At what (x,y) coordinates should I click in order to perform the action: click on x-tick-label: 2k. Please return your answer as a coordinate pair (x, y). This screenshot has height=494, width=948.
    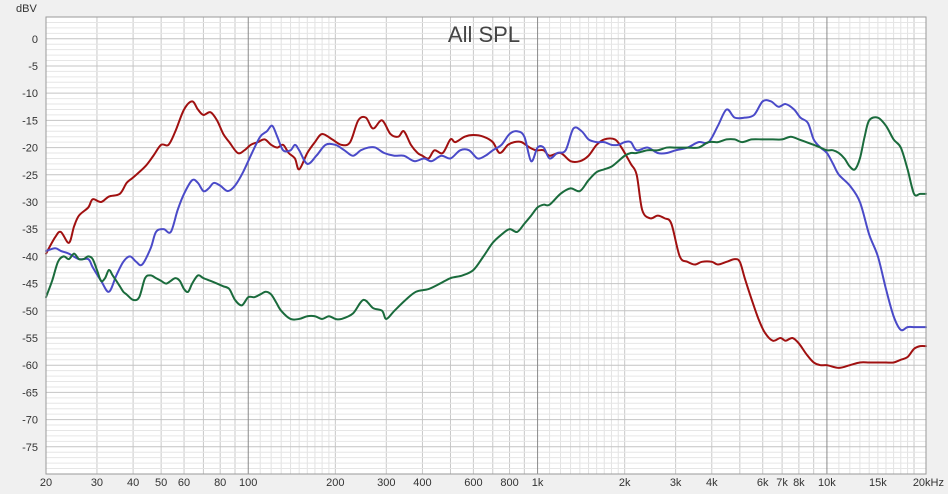
    Looking at the image, I should click on (625, 483).